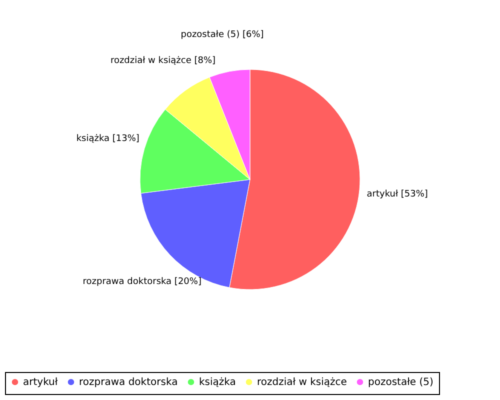 Image resolution: width=500 pixels, height=400 pixels. I want to click on legend-label: książka, so click(217, 382).